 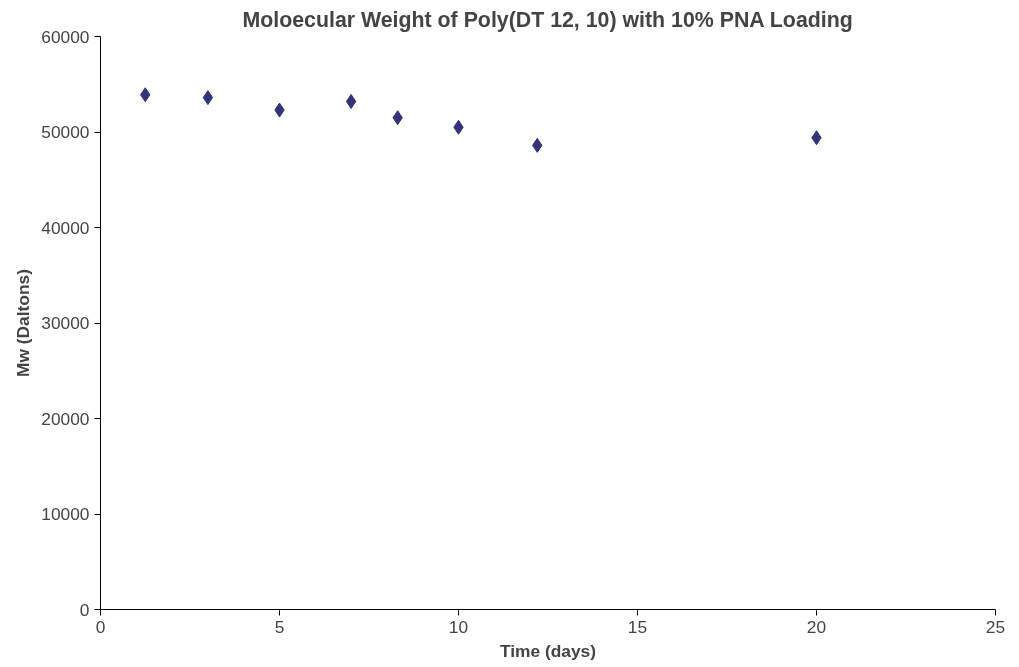 What do you see at coordinates (458, 626) in the screenshot?
I see `x-tick-label: 10` at bounding box center [458, 626].